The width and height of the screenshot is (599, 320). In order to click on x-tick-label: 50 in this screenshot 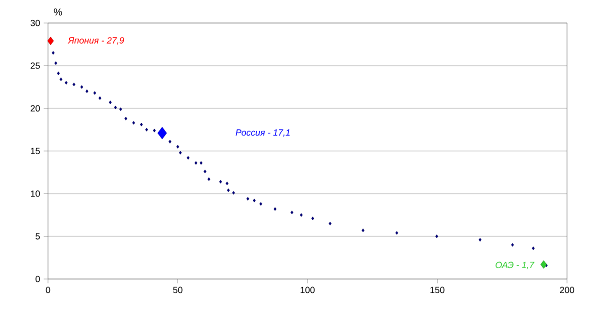, I will do `click(177, 290)`.